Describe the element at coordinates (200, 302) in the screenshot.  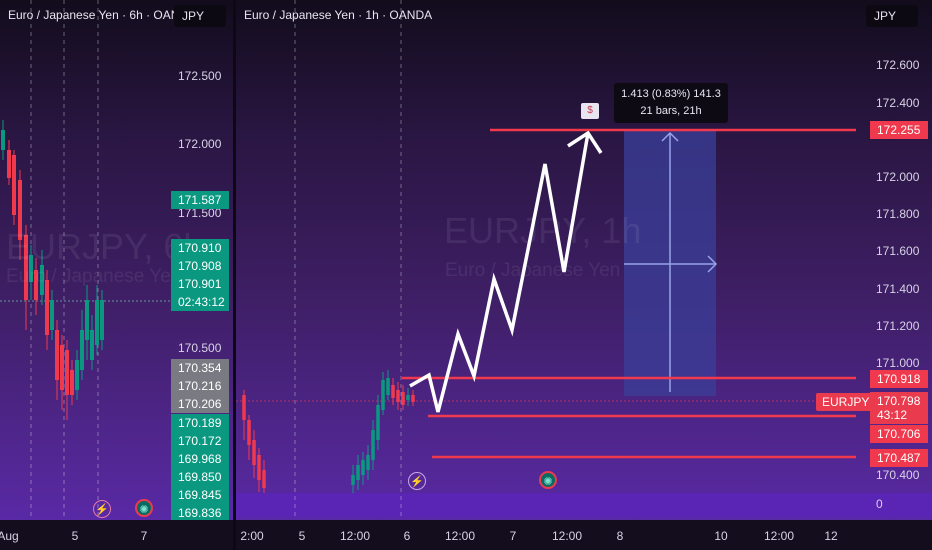
I see `countdown-tag: 02:43:12` at that location.